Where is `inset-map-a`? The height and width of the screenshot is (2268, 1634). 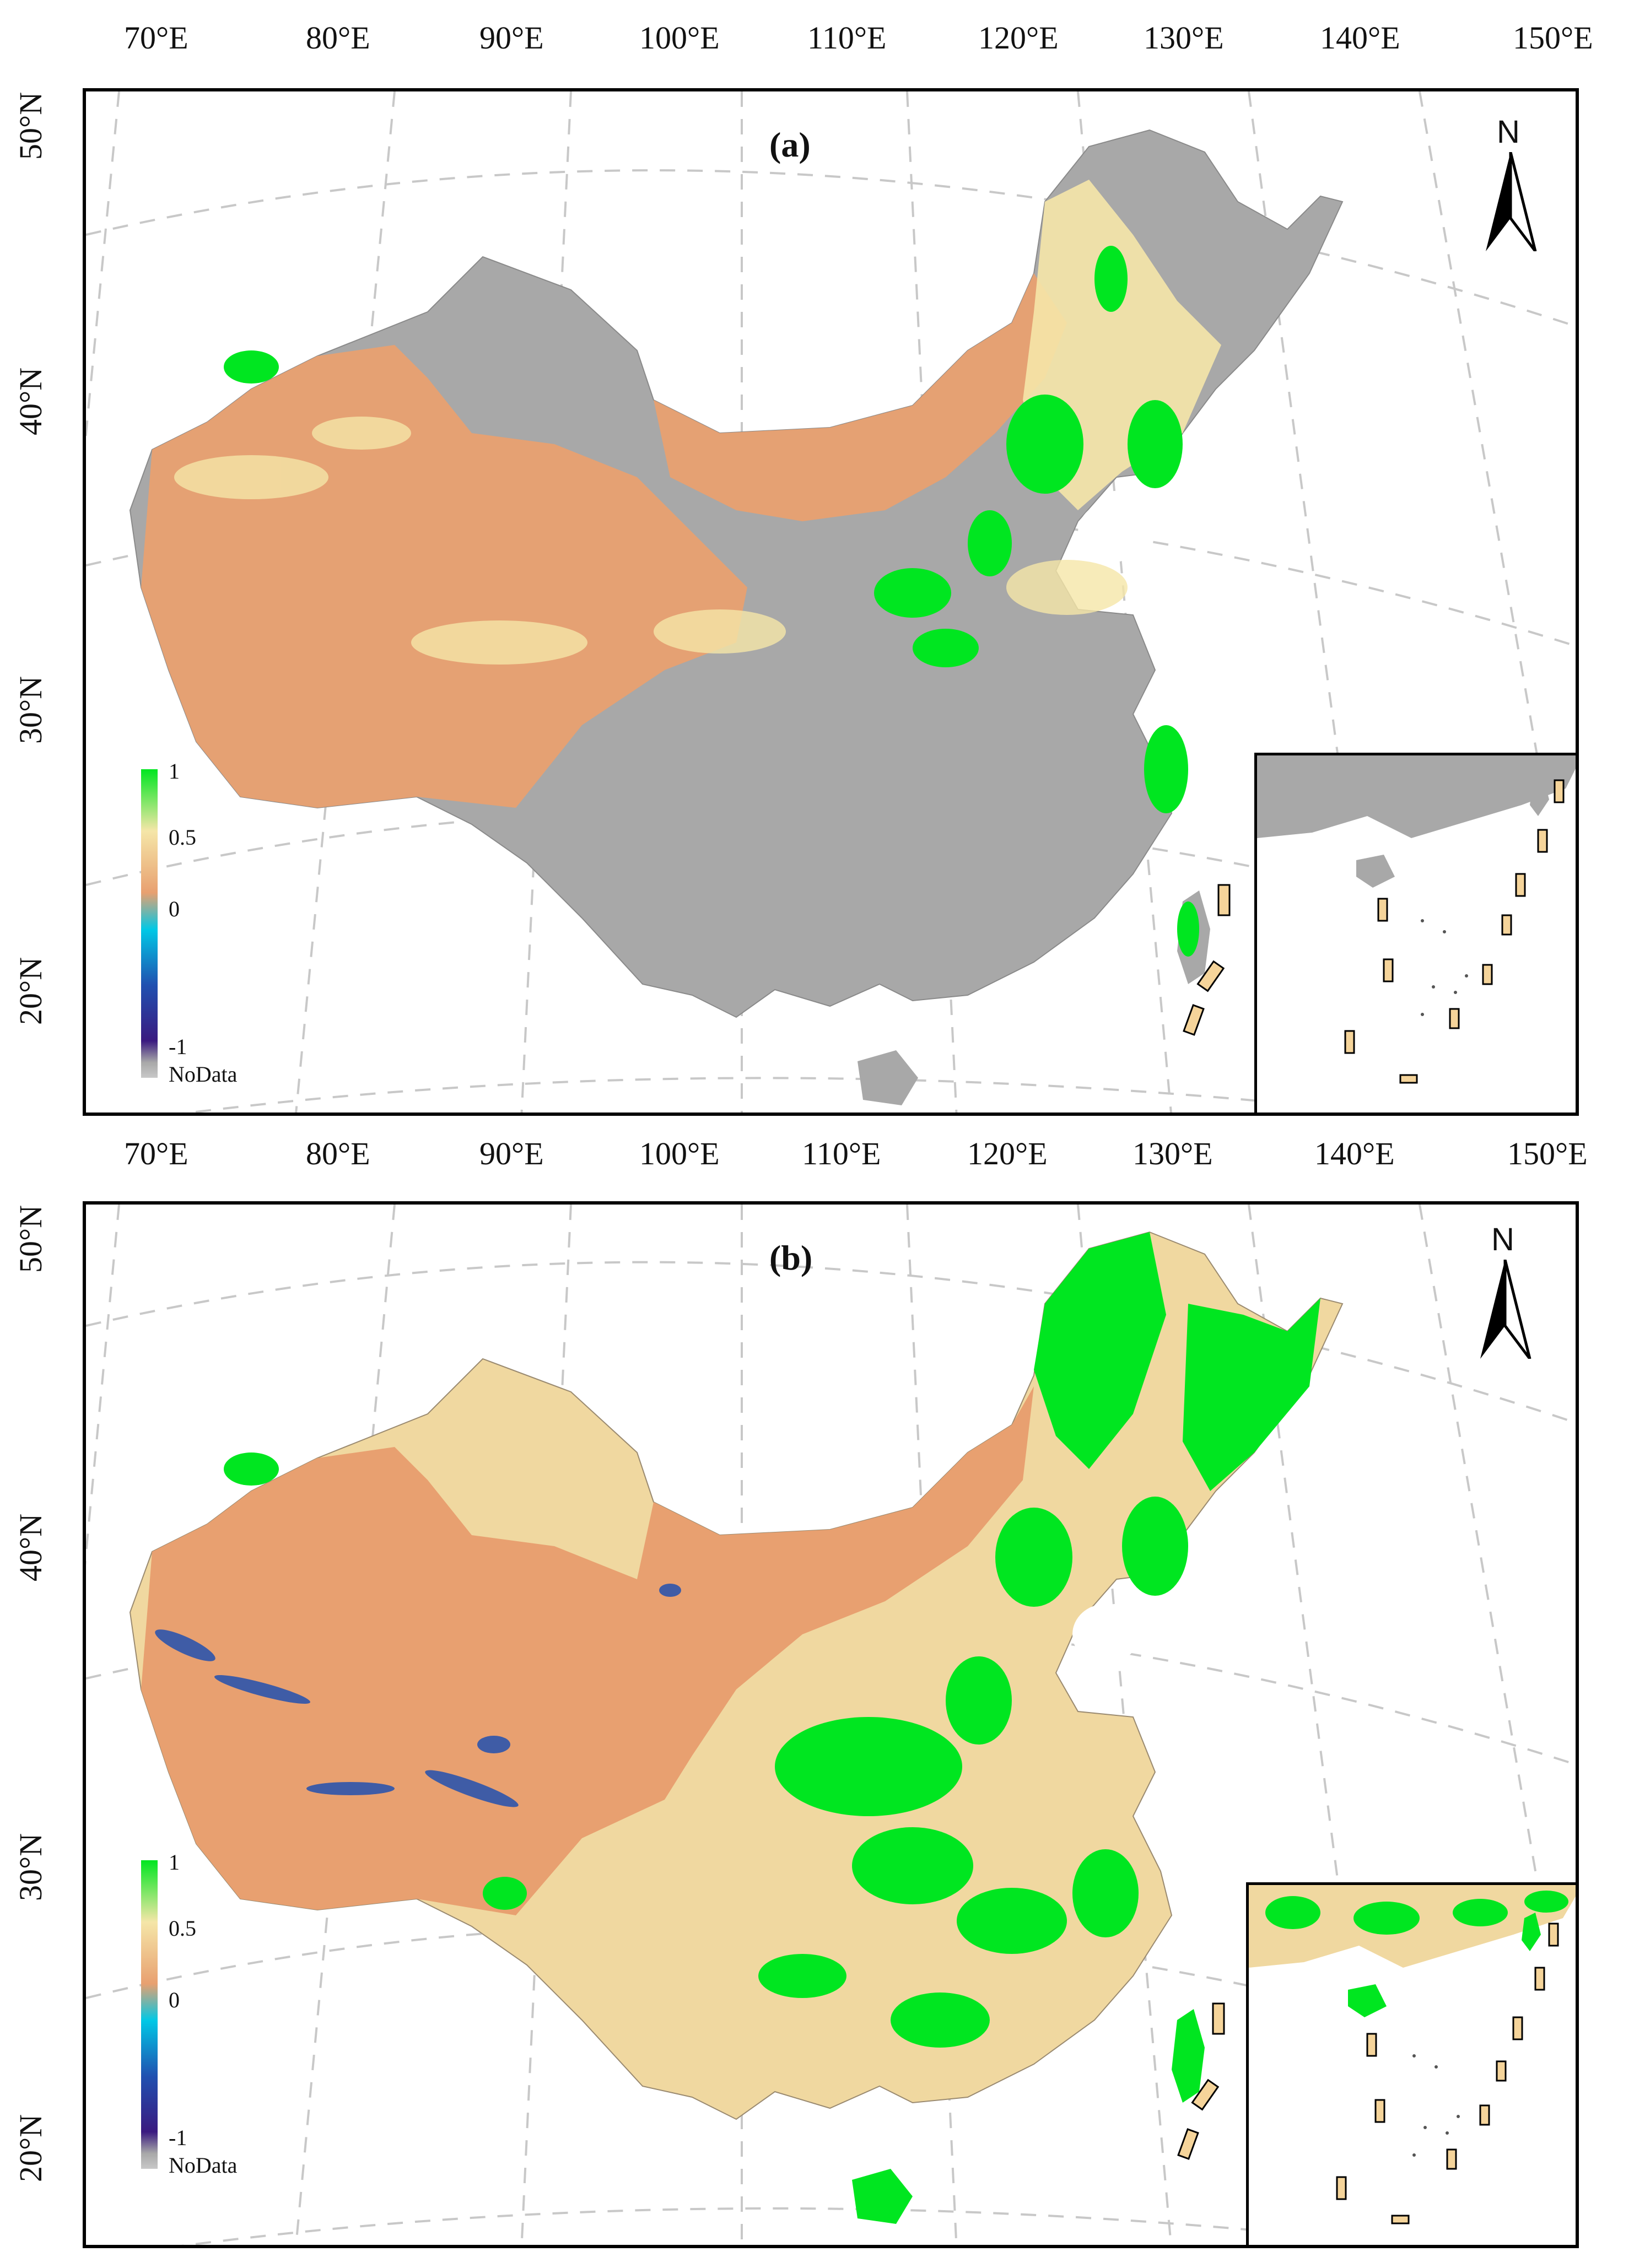 inset-map-a is located at coordinates (1416, 919).